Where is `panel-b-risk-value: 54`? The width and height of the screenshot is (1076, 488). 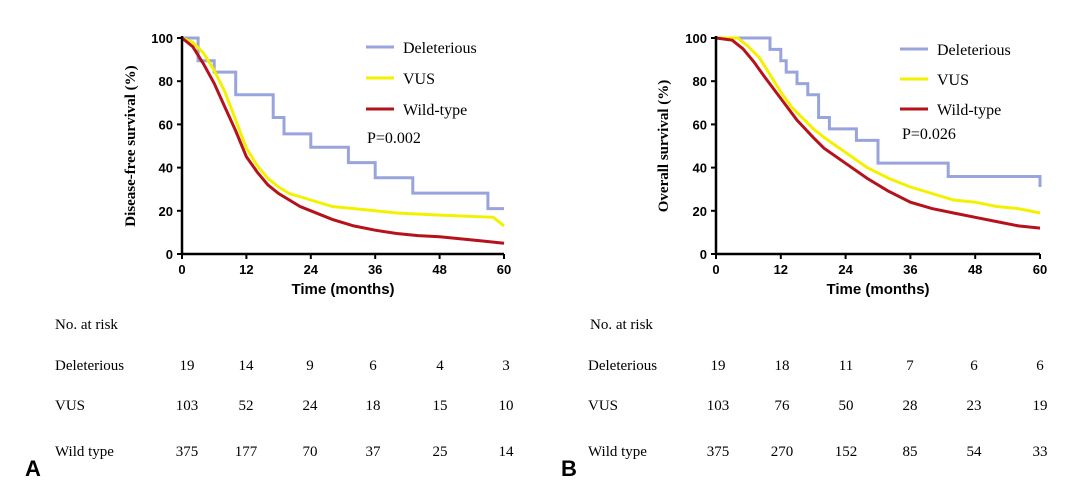 panel-b-risk-value: 54 is located at coordinates (975, 452).